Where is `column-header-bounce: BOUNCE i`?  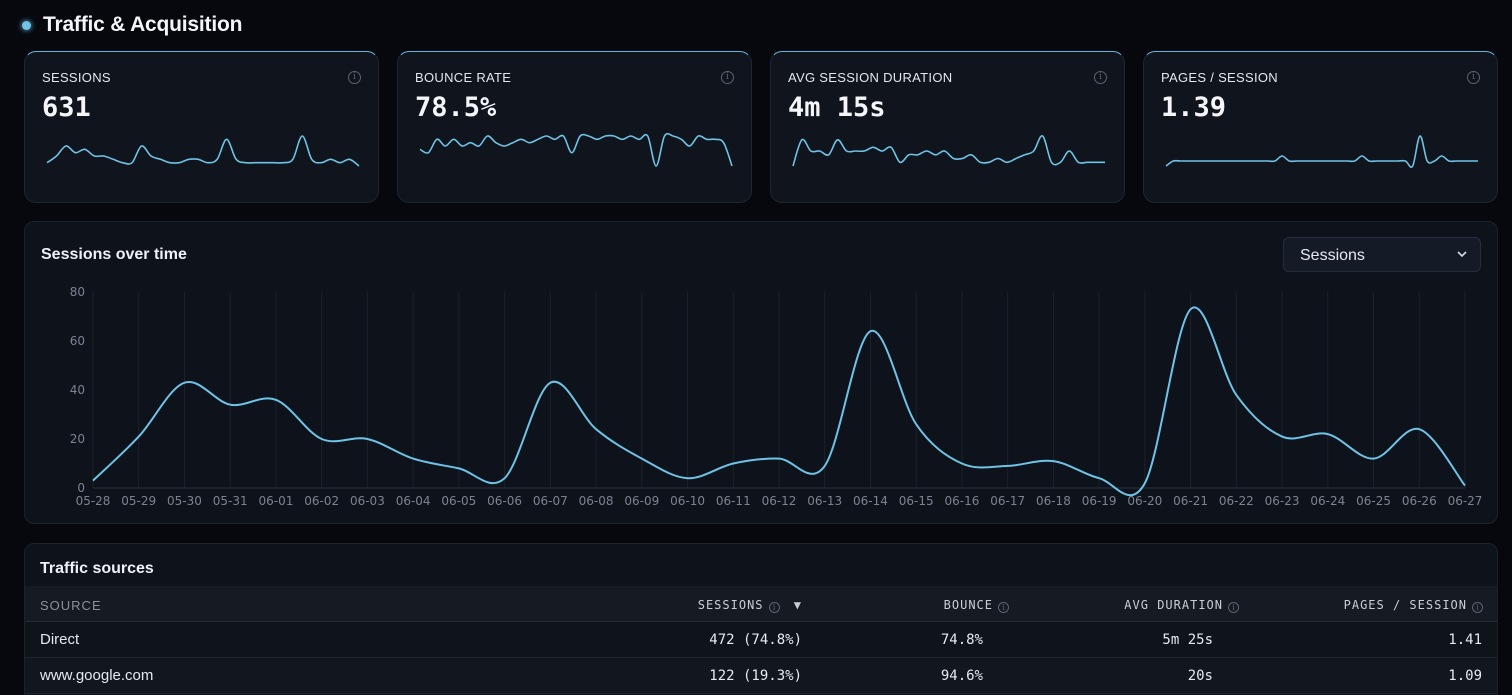
column-header-bounce: BOUNCE i is located at coordinates (976, 605).